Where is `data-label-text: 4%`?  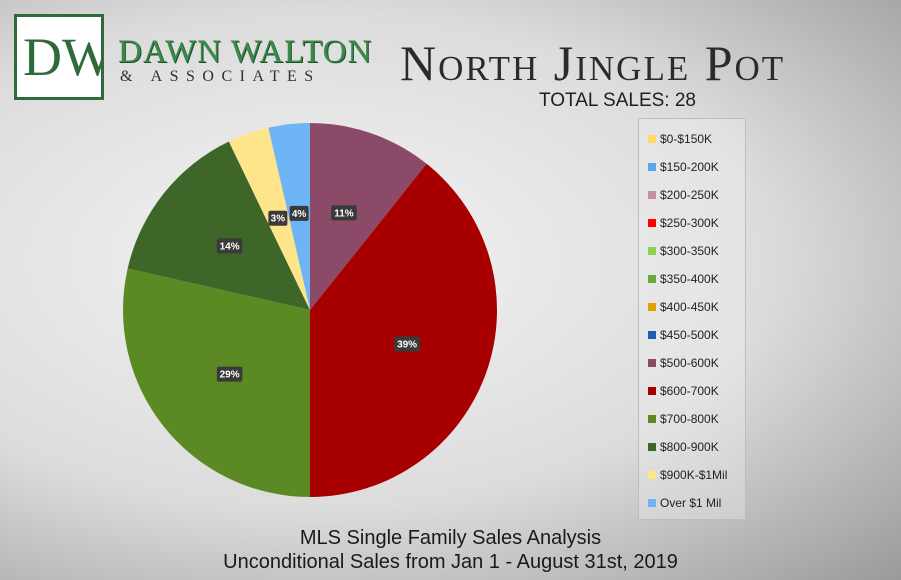
data-label-text: 4% is located at coordinates (299, 214).